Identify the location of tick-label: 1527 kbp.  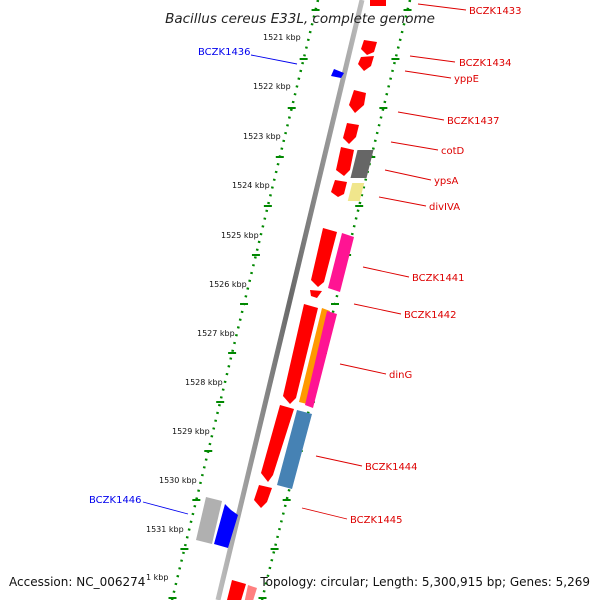
(216, 333).